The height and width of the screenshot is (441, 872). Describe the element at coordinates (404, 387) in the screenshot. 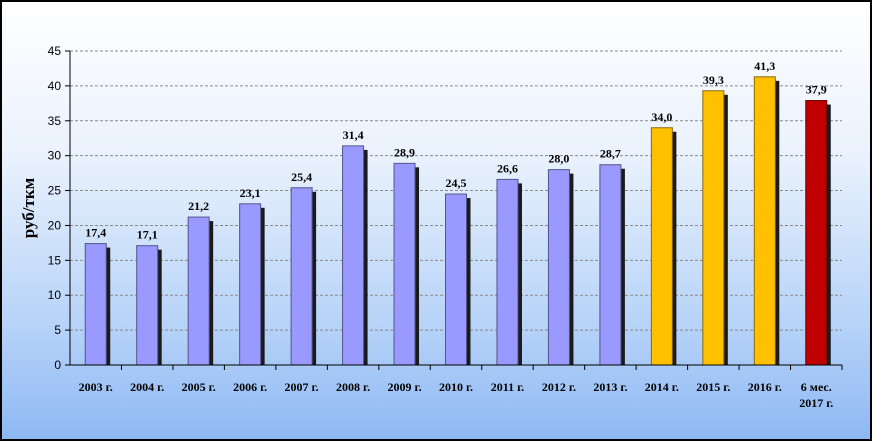

I see `x-tick-label: 2009 г.` at that location.